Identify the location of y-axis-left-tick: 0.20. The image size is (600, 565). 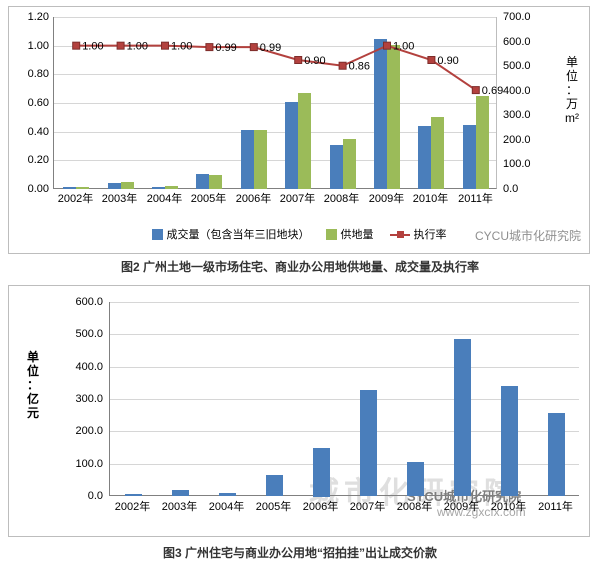
(38, 160).